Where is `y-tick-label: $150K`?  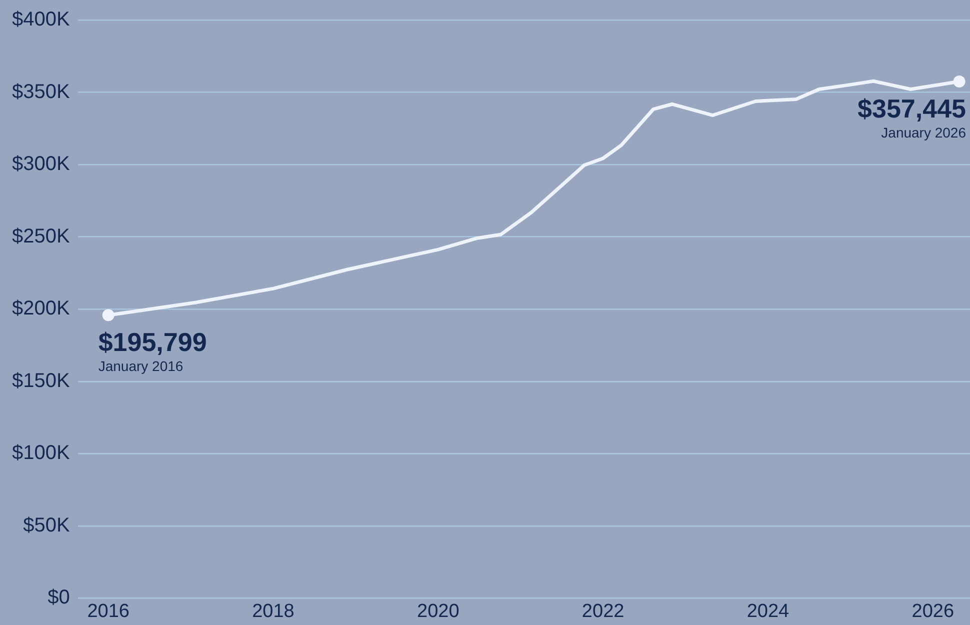 y-tick-label: $150K is located at coordinates (41, 381).